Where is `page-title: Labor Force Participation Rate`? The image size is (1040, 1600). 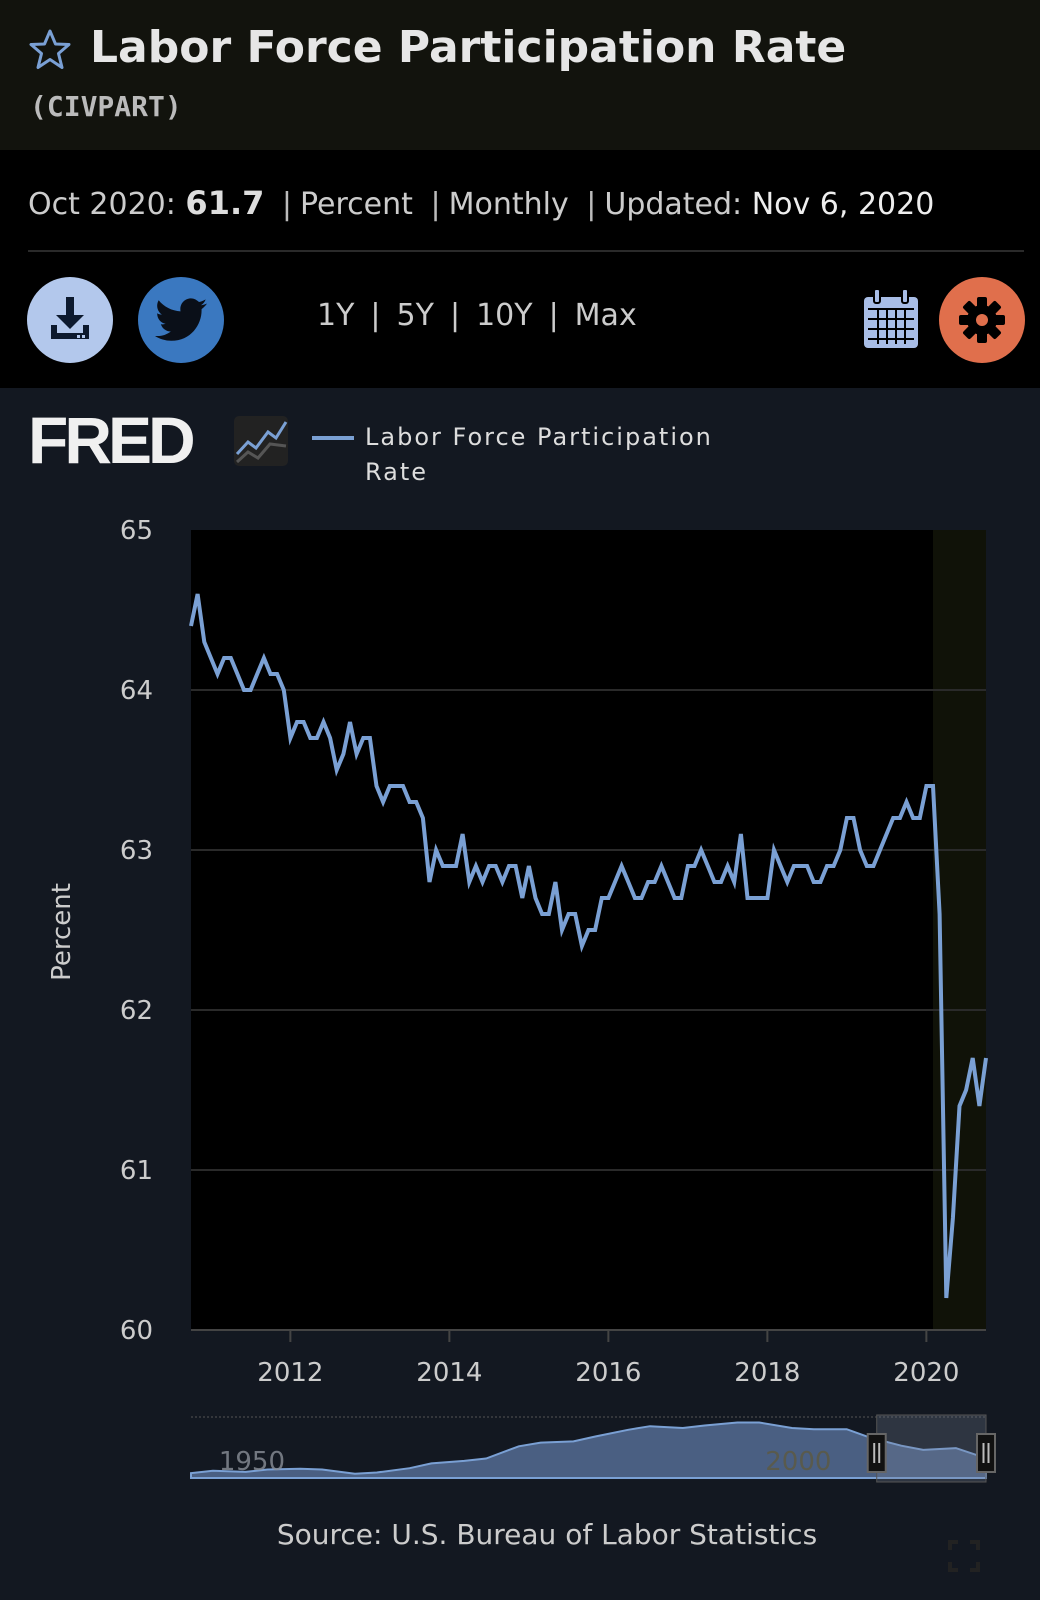
page-title: Labor Force Participation Rate is located at coordinates (468, 47).